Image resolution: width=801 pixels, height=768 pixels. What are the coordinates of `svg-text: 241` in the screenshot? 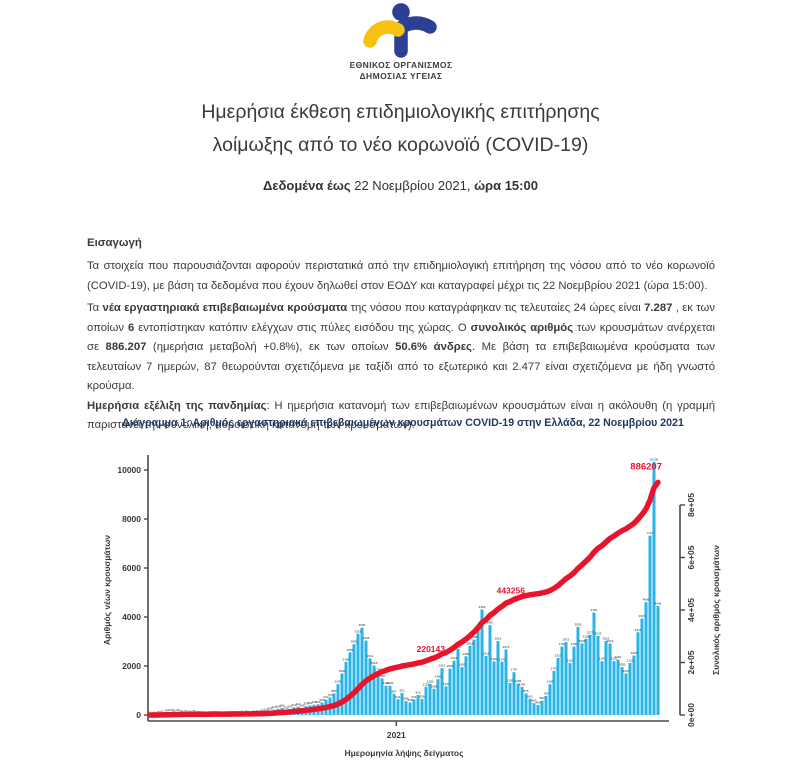 It's located at (289, 707).